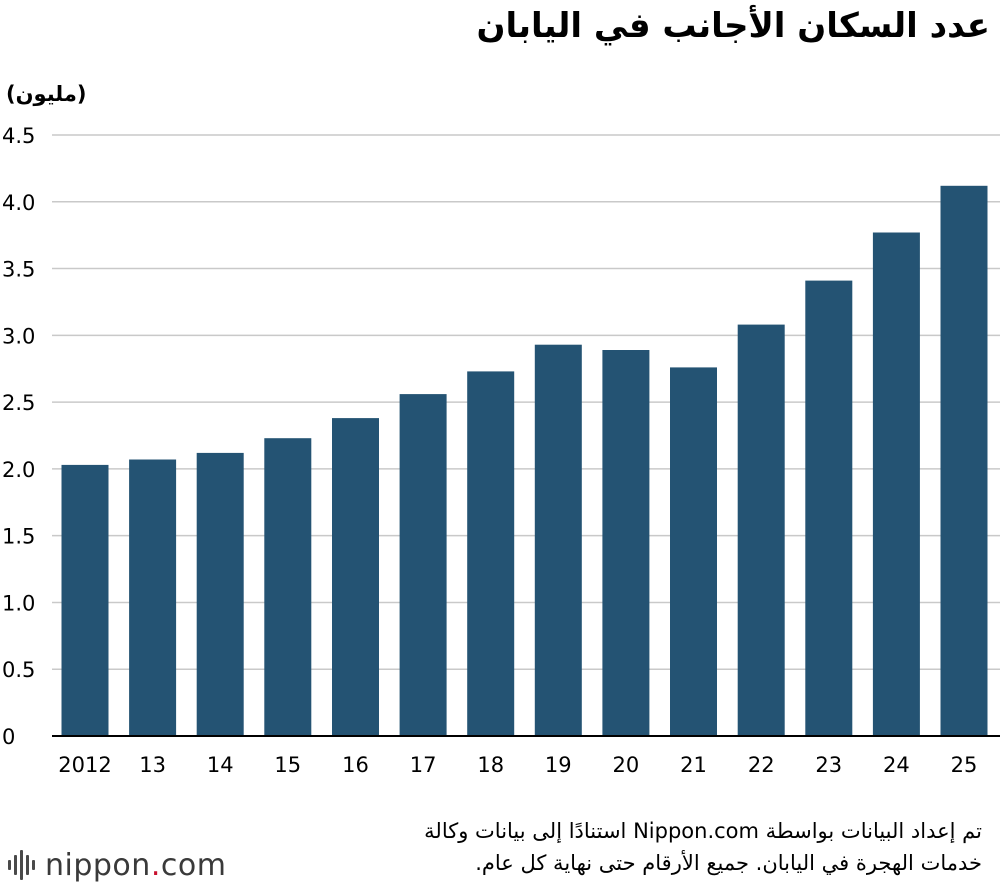 The height and width of the screenshot is (890, 1000). I want to click on chart-title: عدد السكان الأجانب في اليابان, so click(733, 26).